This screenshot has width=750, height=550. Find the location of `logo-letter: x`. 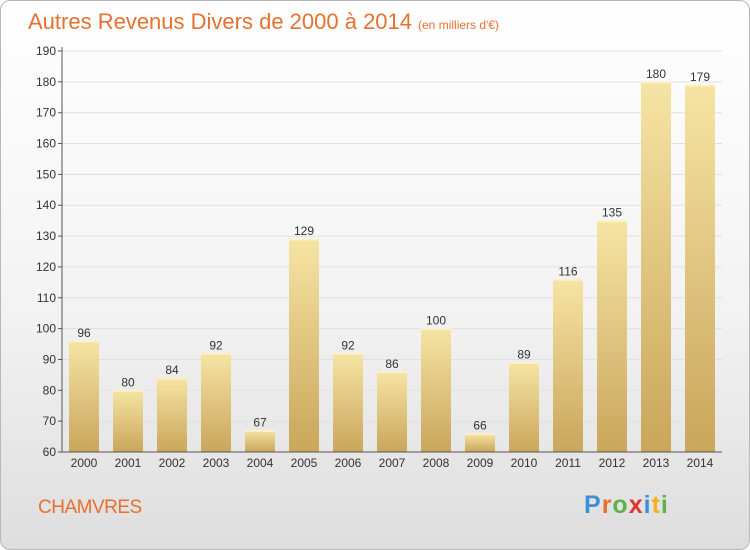

logo-letter: x is located at coordinates (636, 505).